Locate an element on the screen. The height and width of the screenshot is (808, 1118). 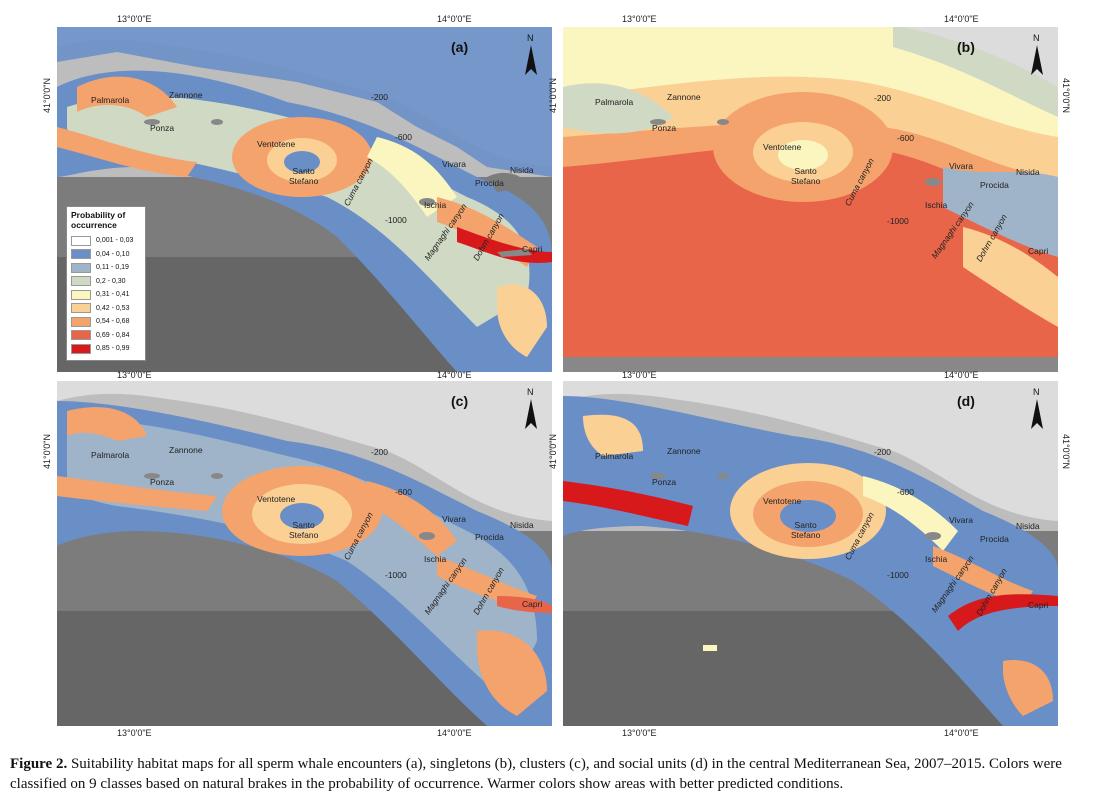
lon-tick-a-bottom-14: 14°0'0"E is located at coordinates (454, 375).